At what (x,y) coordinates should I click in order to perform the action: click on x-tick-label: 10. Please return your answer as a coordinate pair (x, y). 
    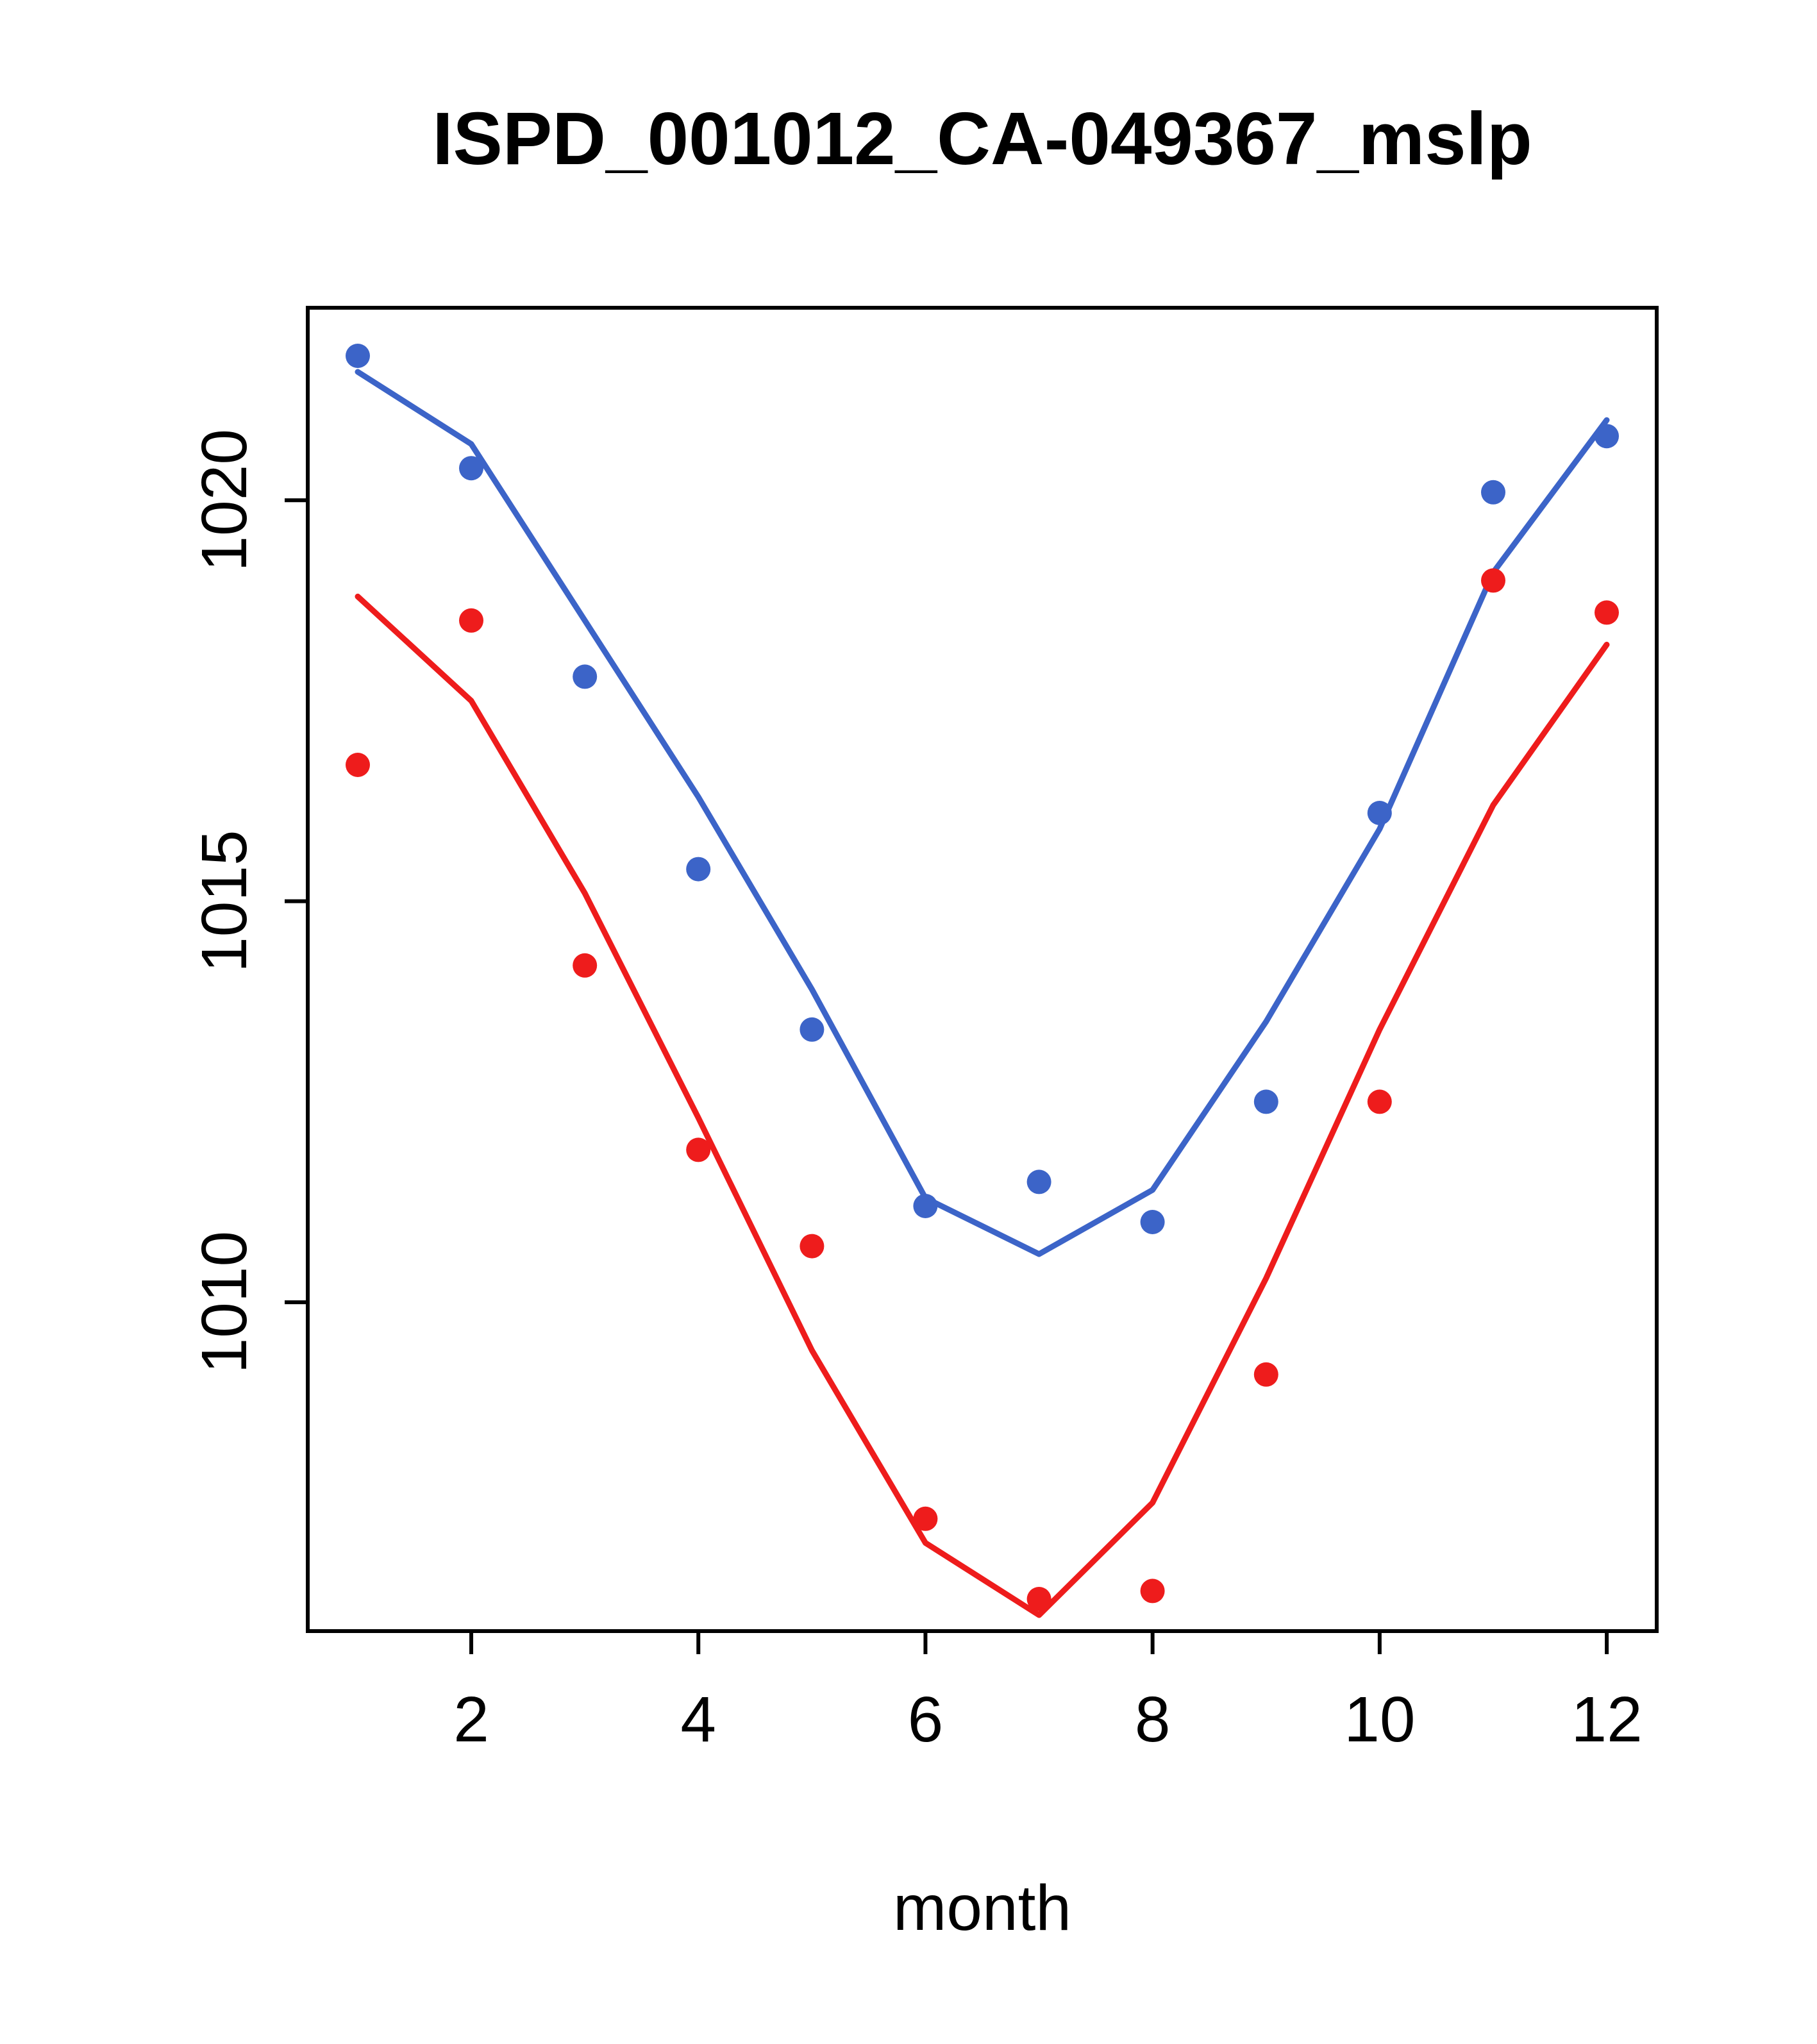
    Looking at the image, I should click on (1379, 1720).